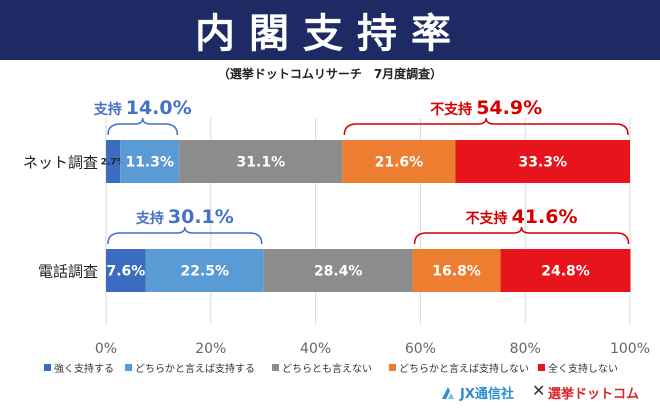 The image size is (660, 408). I want to click on legend-label: 全く支持しない, so click(583, 368).